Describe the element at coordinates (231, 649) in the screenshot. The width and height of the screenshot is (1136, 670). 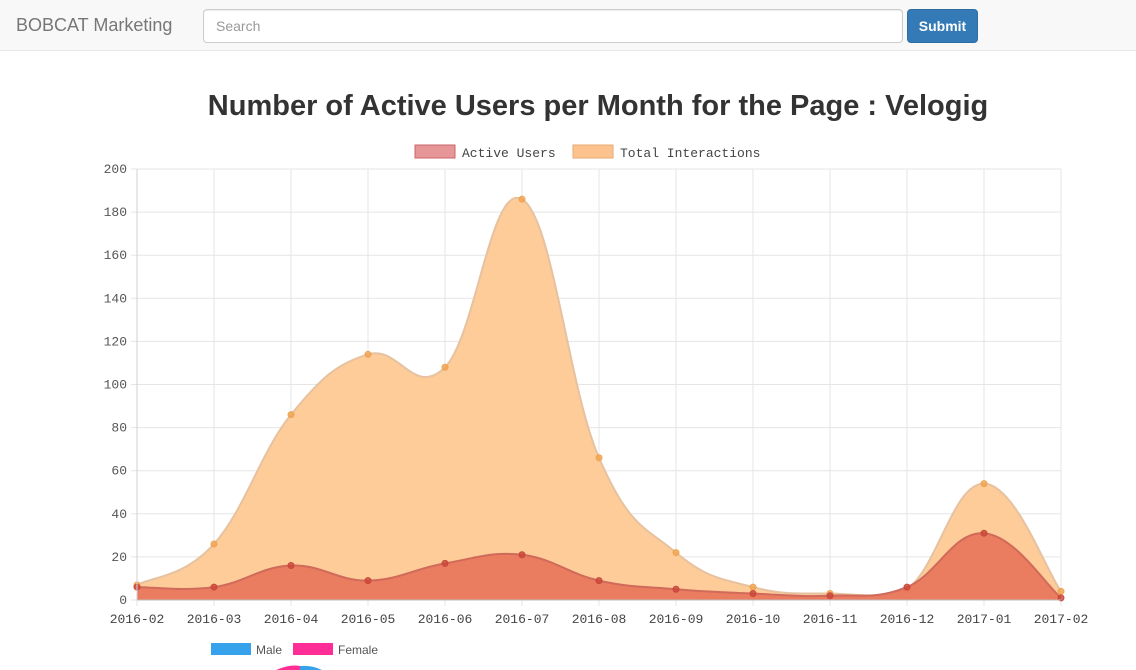
I see `pie-legend-swatch-male` at that location.